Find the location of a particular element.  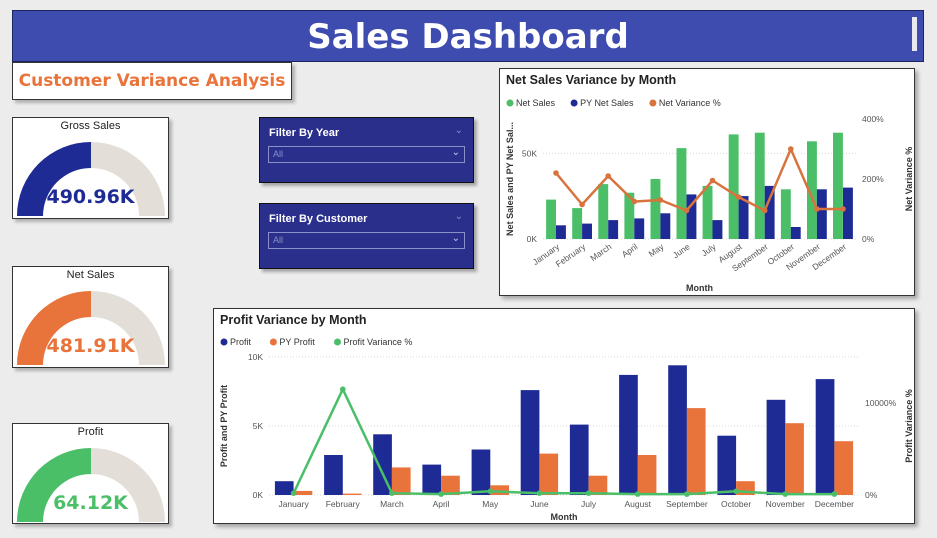

x-tick-label: May is located at coordinates (490, 504).